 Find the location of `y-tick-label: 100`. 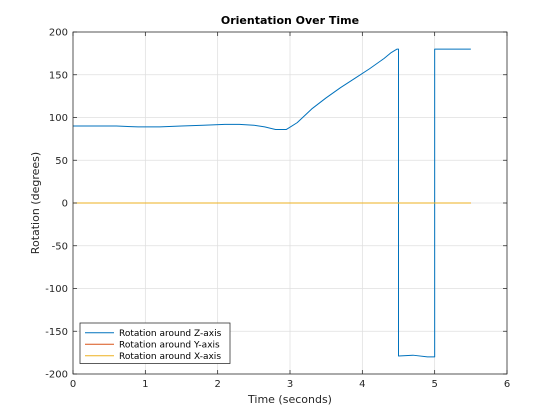

y-tick-label: 100 is located at coordinates (58, 118).